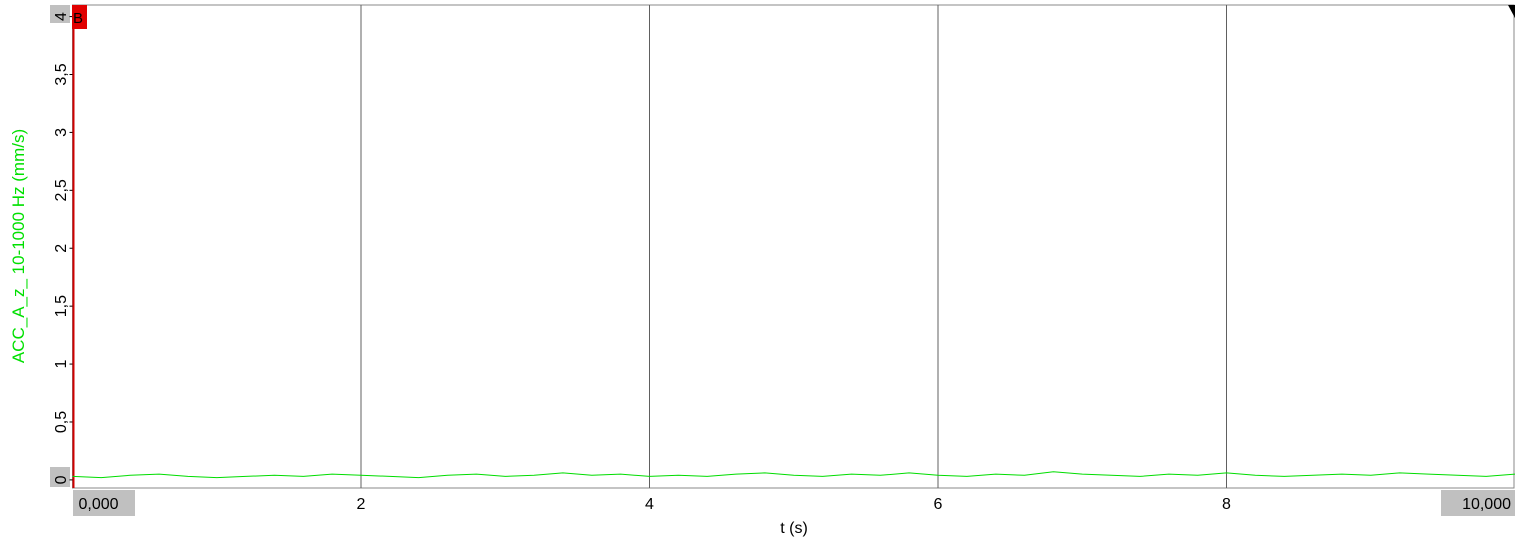 The width and height of the screenshot is (1515, 543). Describe the element at coordinates (61, 132) in the screenshot. I see `y-tick-label: 3` at that location.